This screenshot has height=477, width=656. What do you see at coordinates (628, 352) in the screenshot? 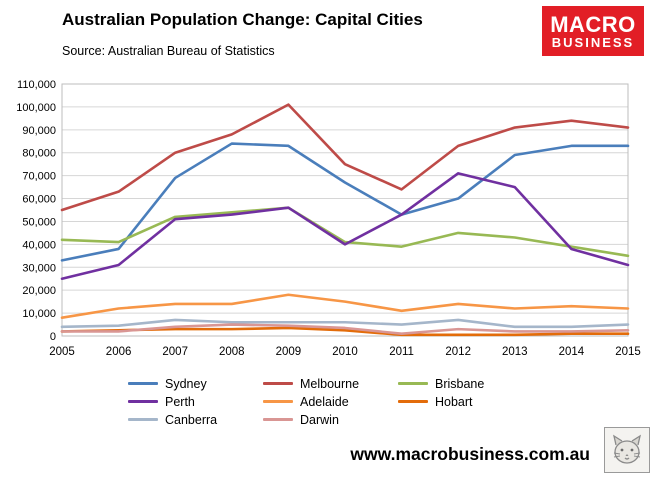
I see `x-tick-label: 2015` at bounding box center [628, 352].